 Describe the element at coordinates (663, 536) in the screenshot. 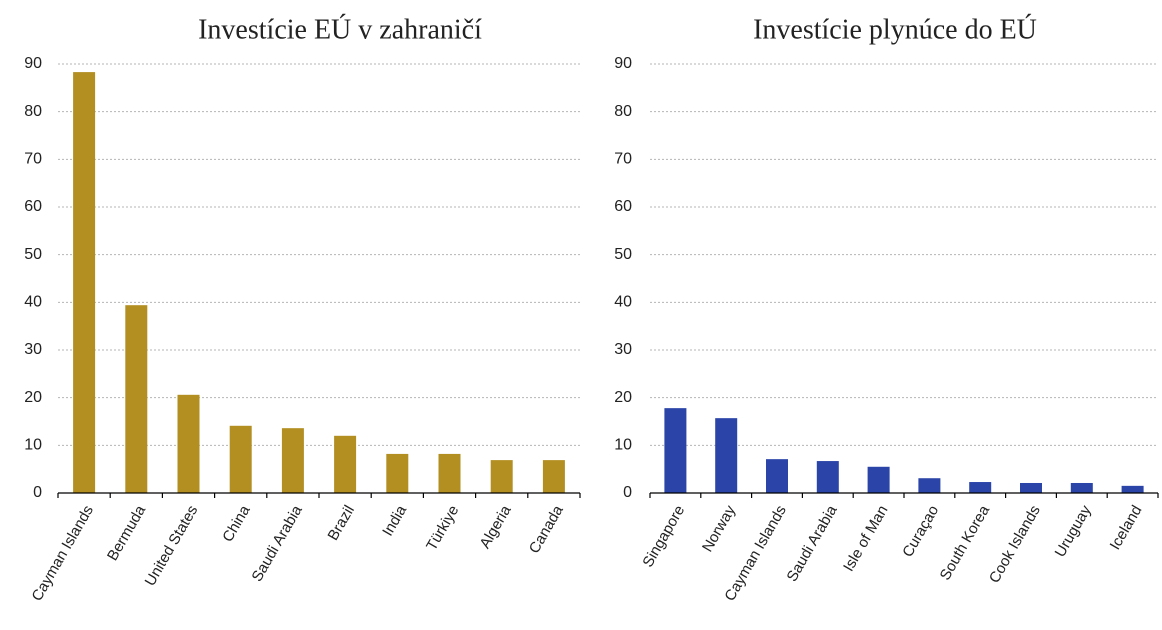

I see `x-tick-label: Singapore` at that location.